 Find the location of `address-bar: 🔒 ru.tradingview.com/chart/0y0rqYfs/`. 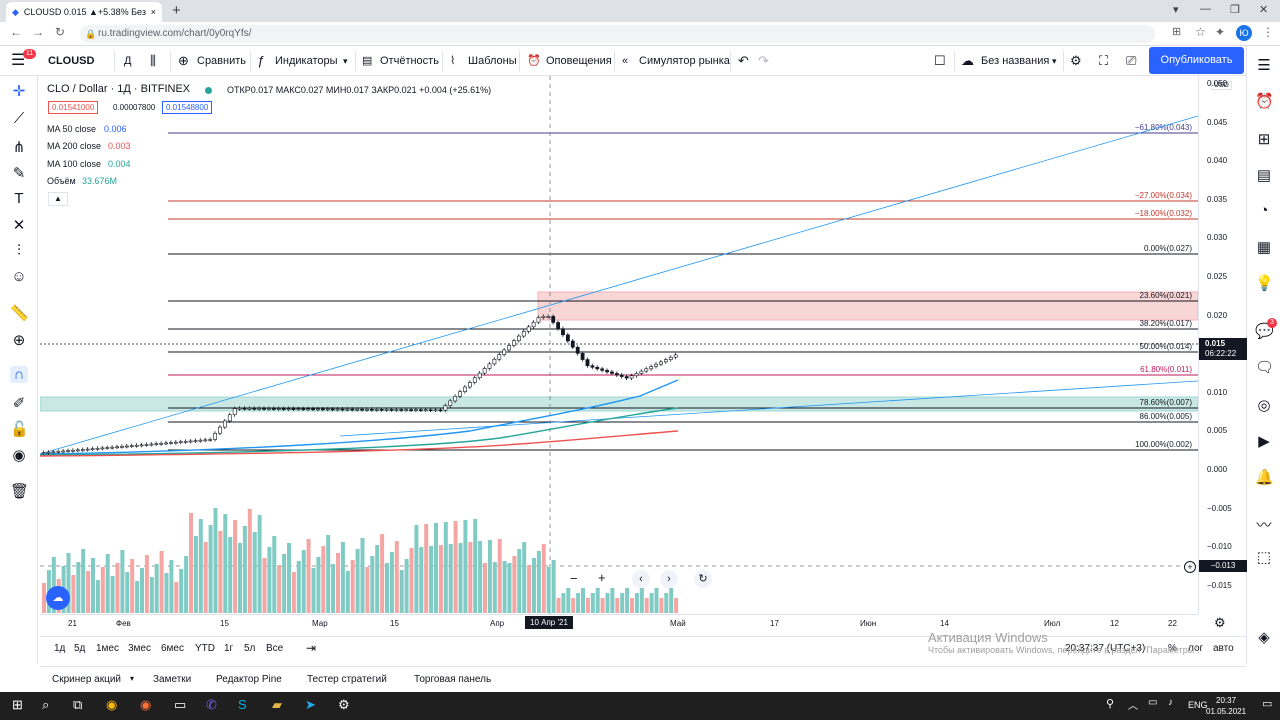

address-bar: 🔒 ru.tradingview.com/chart/0y0rqYfs/ is located at coordinates (617, 34).